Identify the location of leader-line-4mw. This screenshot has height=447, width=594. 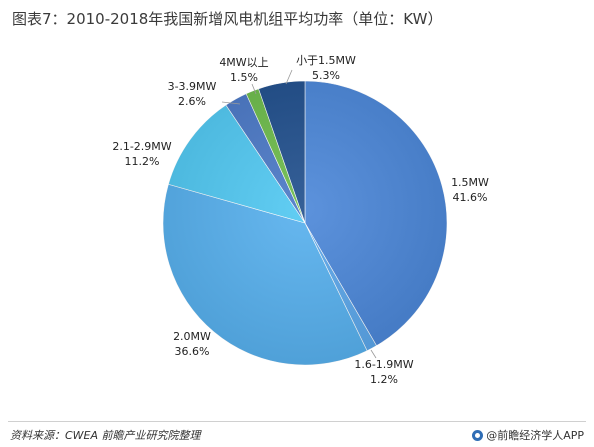
(254, 89).